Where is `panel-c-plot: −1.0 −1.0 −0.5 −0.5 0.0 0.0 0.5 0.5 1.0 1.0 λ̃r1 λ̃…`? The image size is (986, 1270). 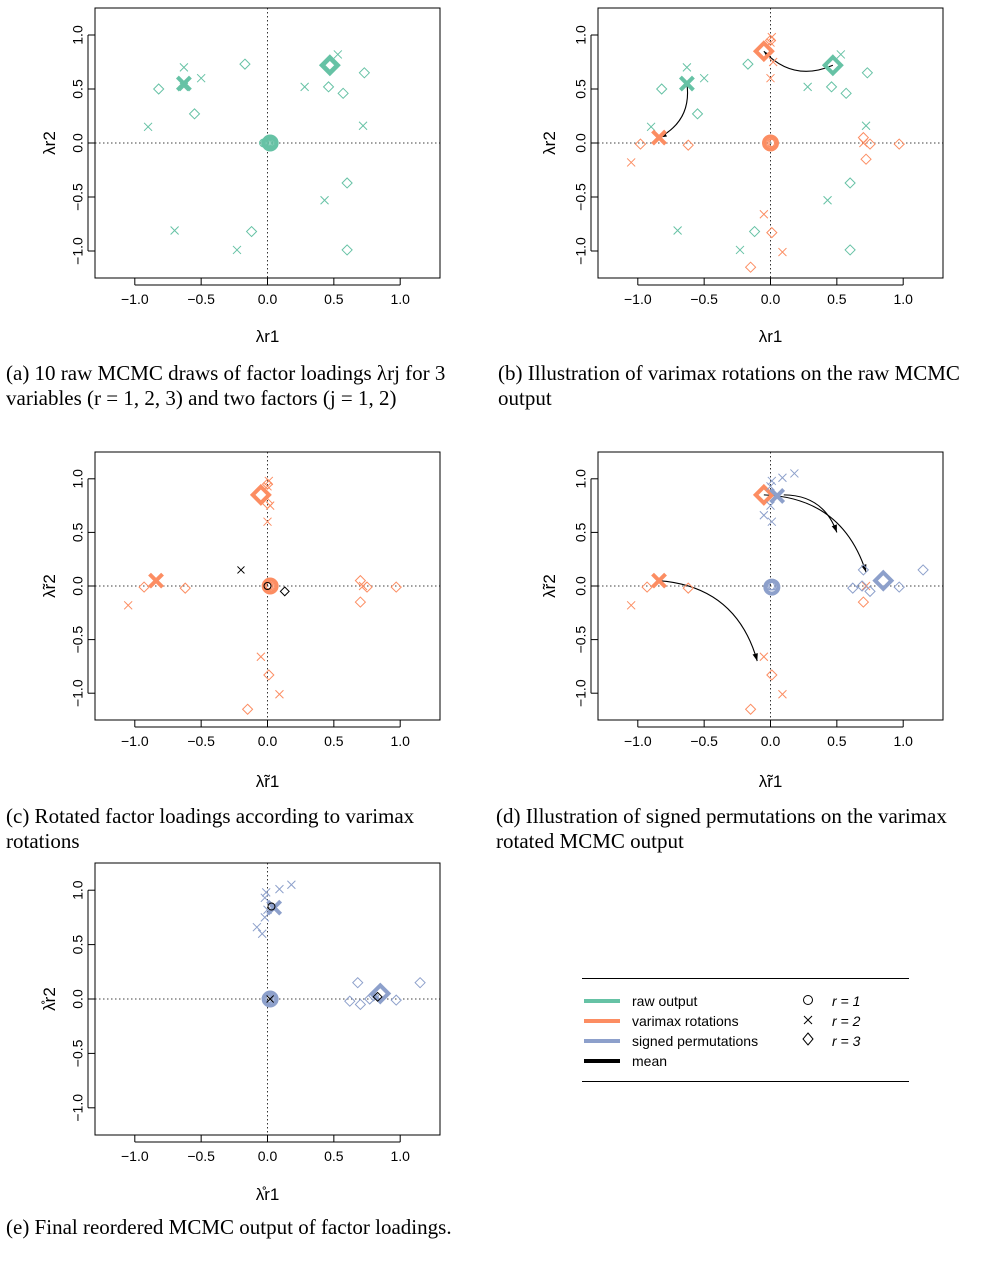
panel-c-plot: −1.0 −1.0 −0.5 −0.5 0.0 0.0 0.5 0.5 1.0 1.0 λ̃r1 λ̃… is located at coordinates (240, 621).